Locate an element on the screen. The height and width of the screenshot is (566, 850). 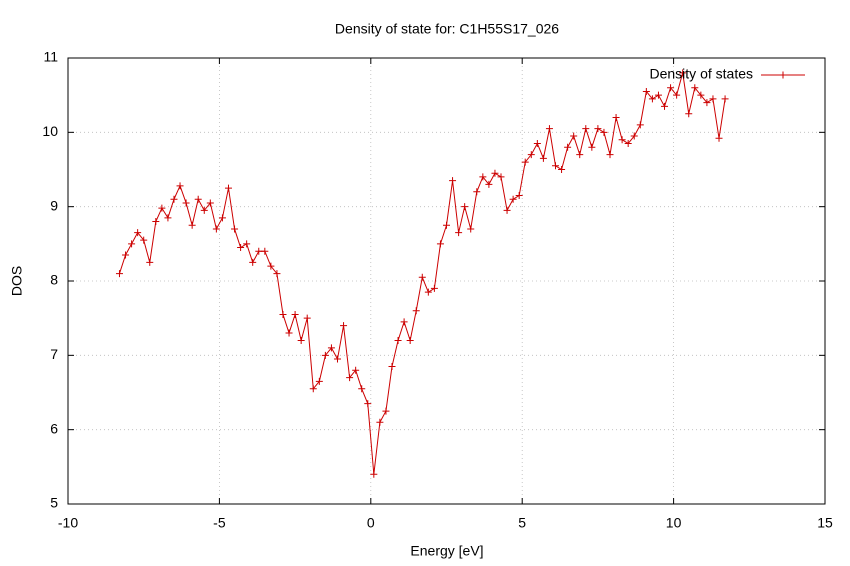
x-axis-label: Energy [eV] is located at coordinates (446, 551).